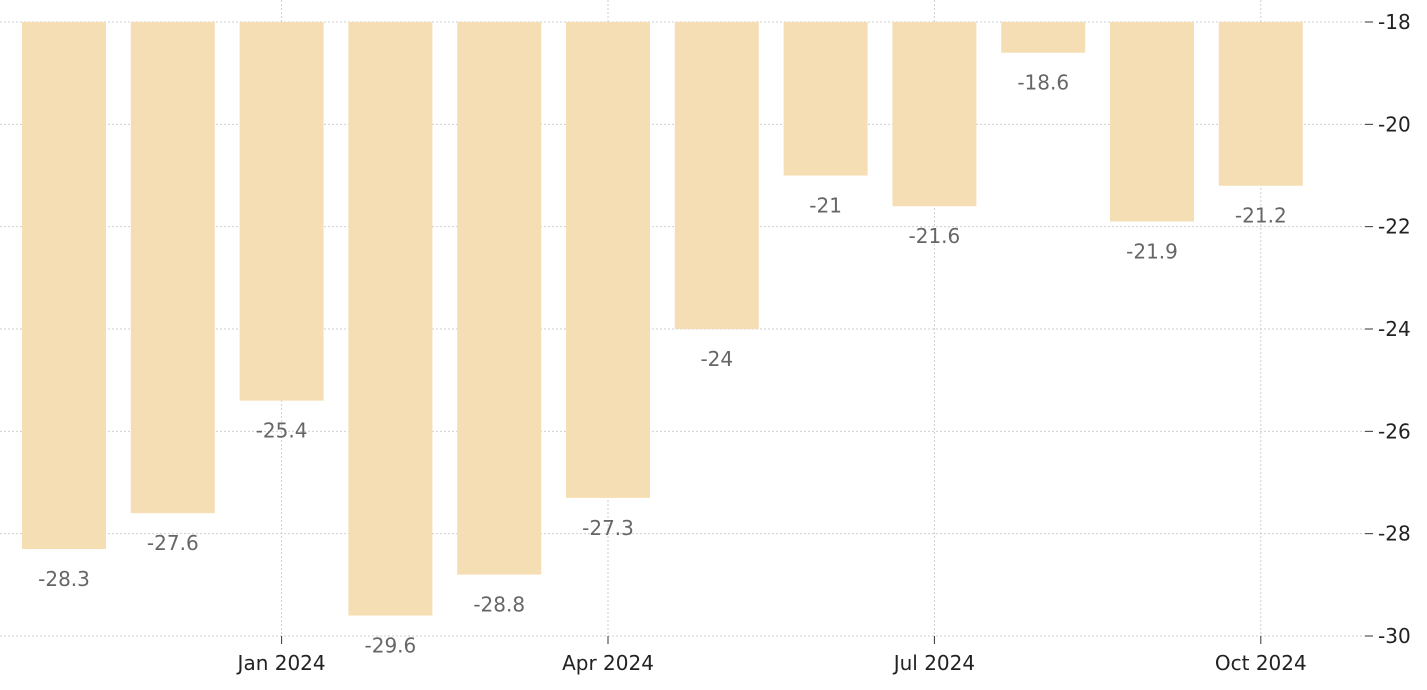 The width and height of the screenshot is (1427, 690). Describe the element at coordinates (935, 236) in the screenshot. I see `bar-value-label: -21.6` at that location.